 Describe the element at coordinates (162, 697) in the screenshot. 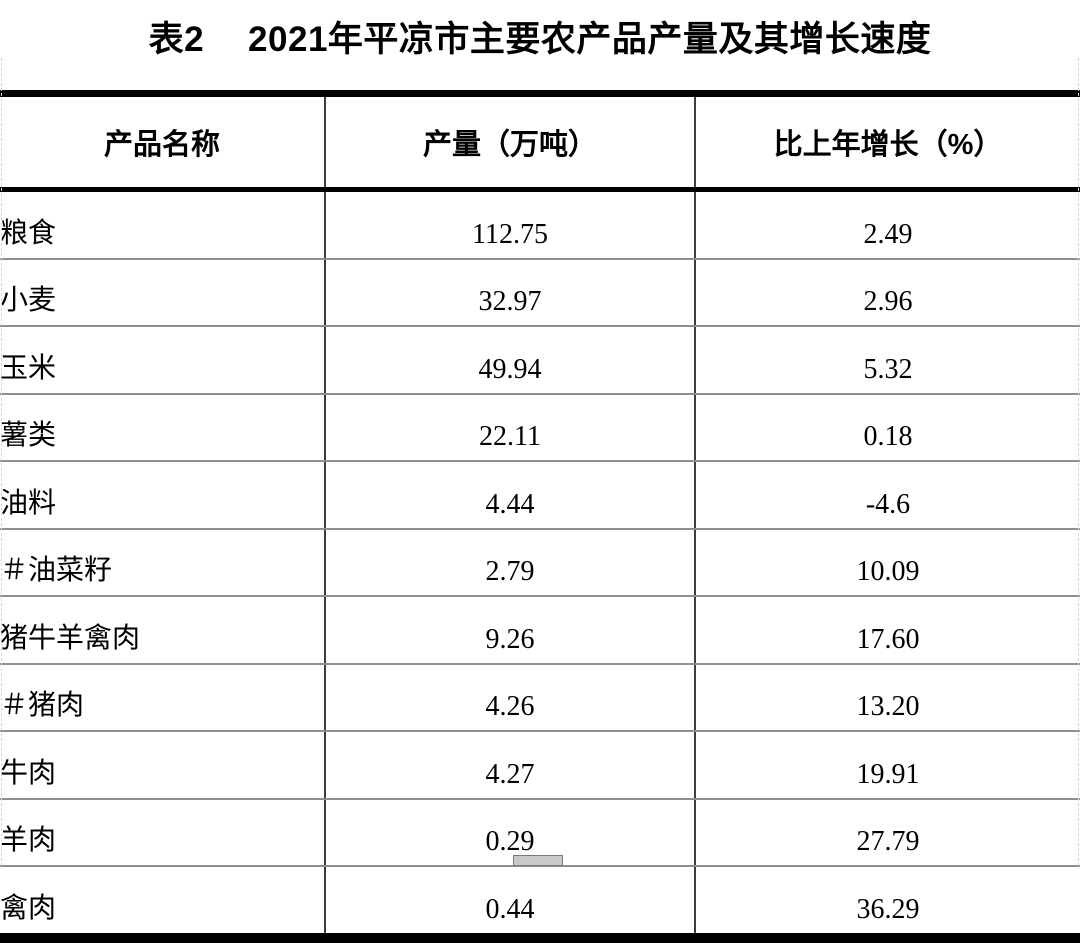

I see `product-name-cell: ＃猪肉` at that location.